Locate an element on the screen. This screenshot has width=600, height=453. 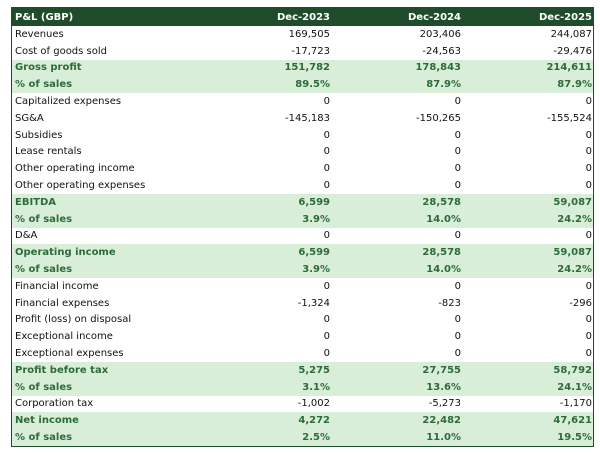
row-label: Exceptional income is located at coordinates (64, 337).